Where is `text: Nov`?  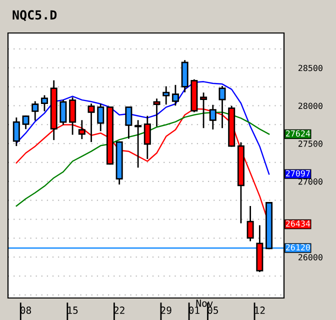
text: Nov is located at coordinates (204, 303).